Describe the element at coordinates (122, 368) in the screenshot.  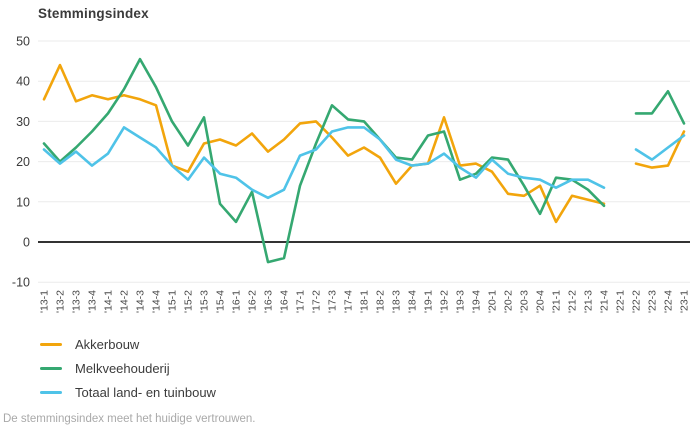
I see `legend-label: Melkveehouderij` at that location.